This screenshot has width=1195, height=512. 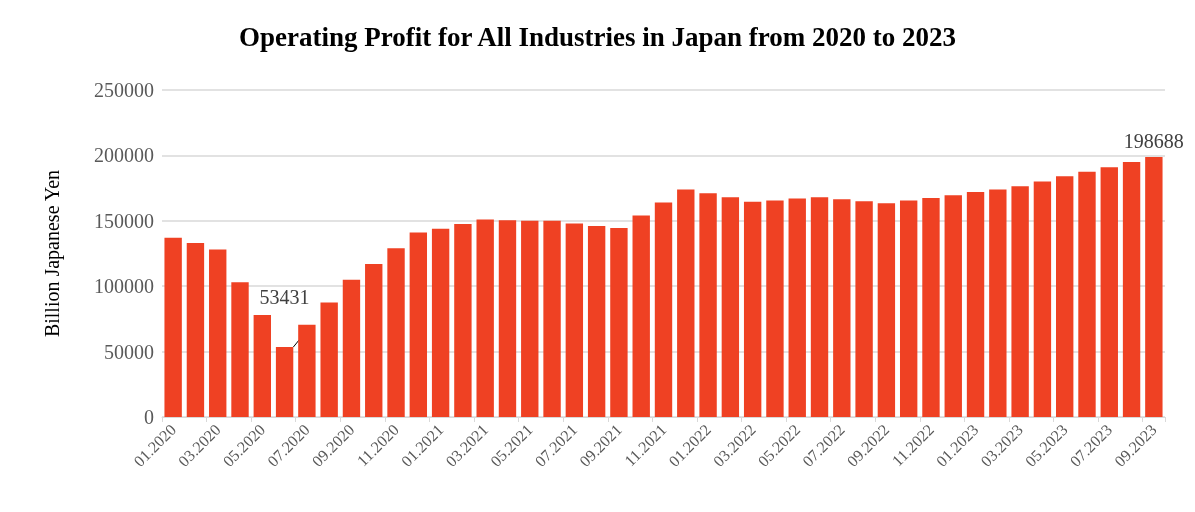 I want to click on y-tick-label: 0, so click(x=149, y=417).